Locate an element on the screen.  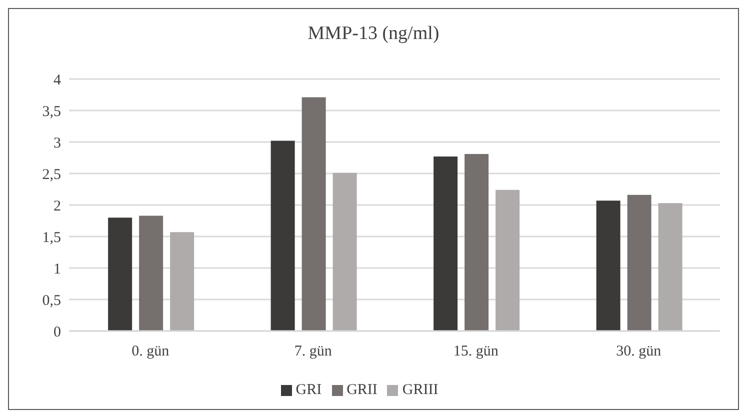
chart-title: MMP-13 (ng/ml) is located at coordinates (373, 34).